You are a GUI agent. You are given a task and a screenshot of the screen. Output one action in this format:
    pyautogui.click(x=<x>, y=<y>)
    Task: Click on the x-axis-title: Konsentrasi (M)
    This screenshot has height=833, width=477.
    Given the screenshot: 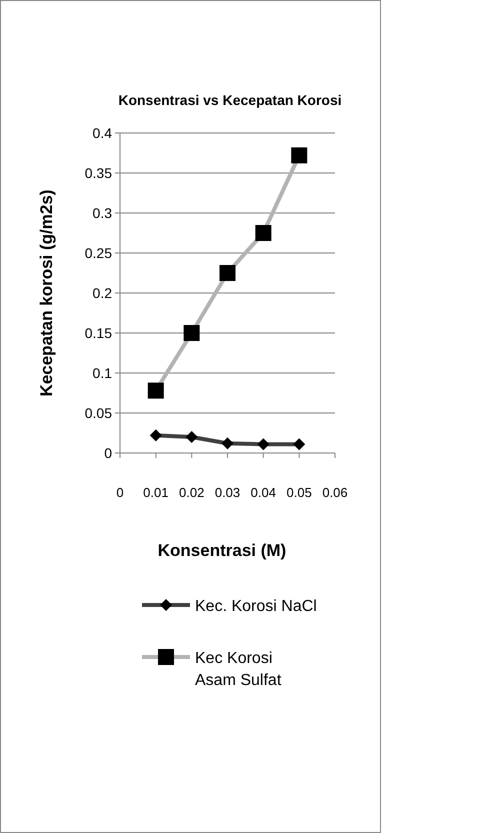 What is the action you would take?
    pyautogui.click(x=222, y=550)
    